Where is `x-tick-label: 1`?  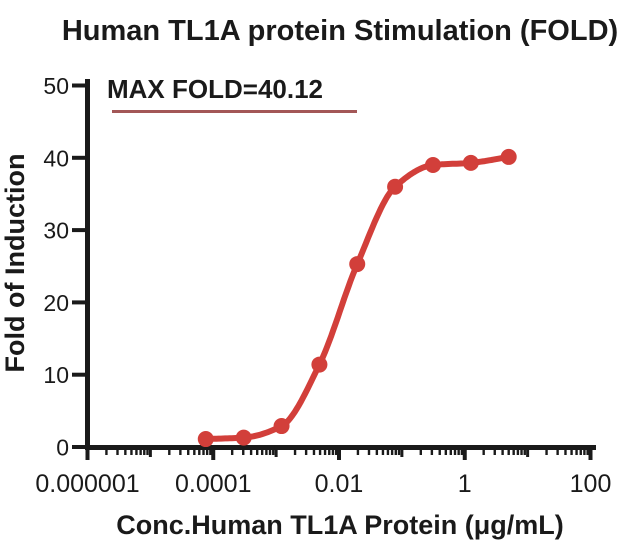
x-tick-label: 1 is located at coordinates (465, 484).